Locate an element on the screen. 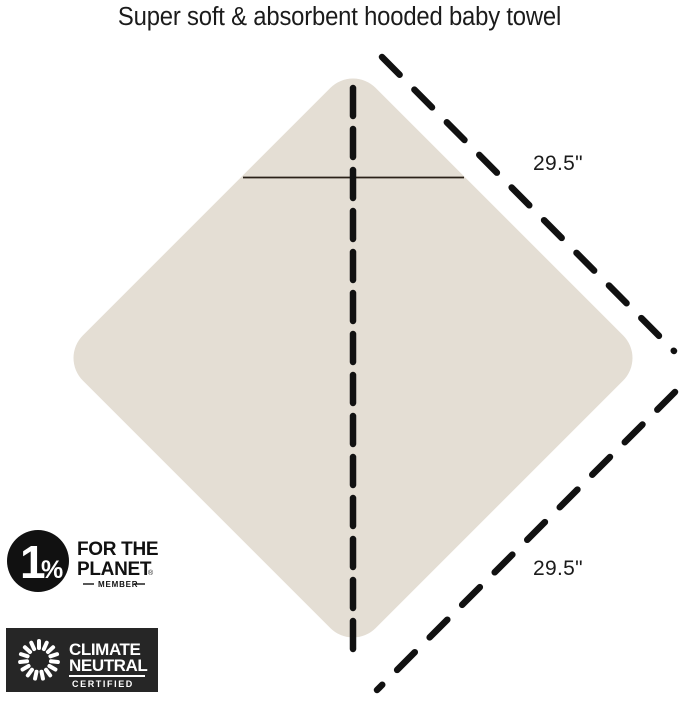 This screenshot has width=679, height=705. dimension-label-bottom-right: 29.5" is located at coordinates (558, 568).